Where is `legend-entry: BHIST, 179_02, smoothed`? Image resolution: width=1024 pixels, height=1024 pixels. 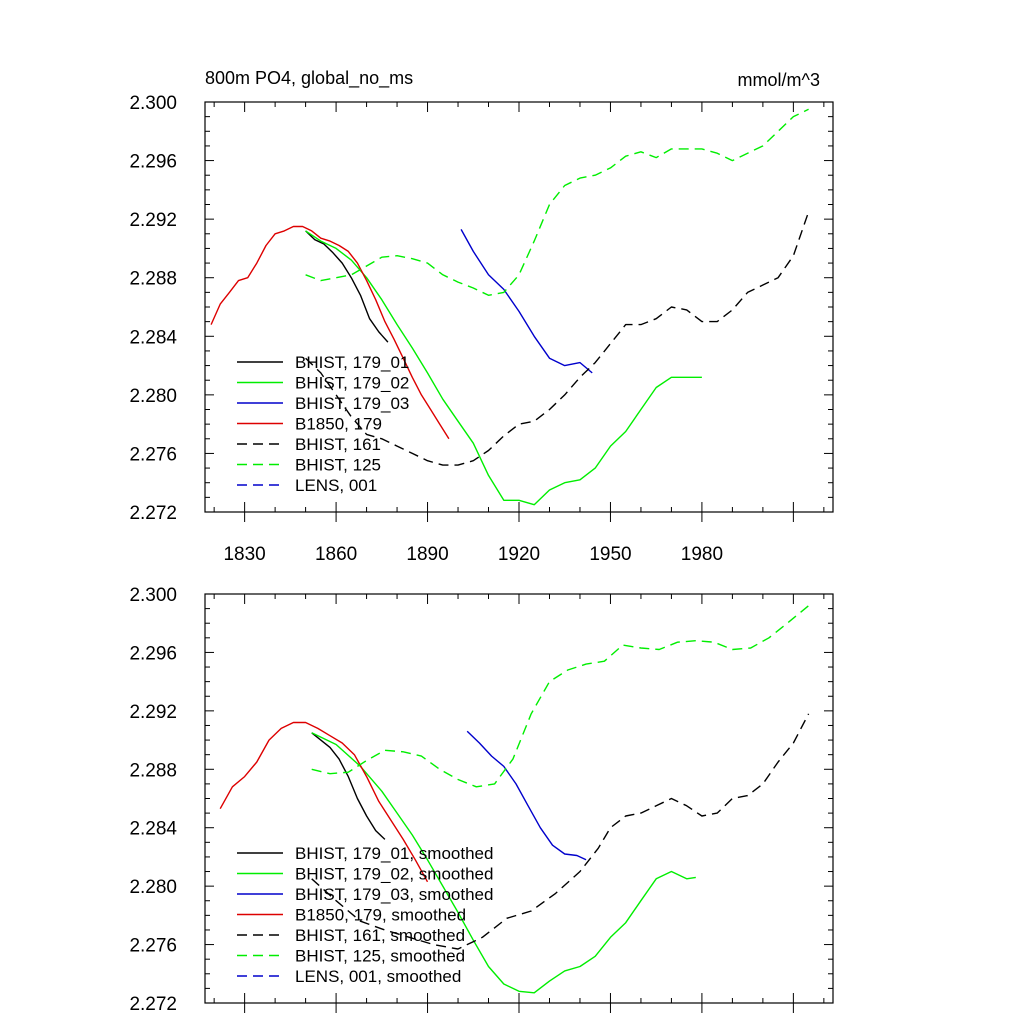 legend-entry: BHIST, 179_02, smoothed is located at coordinates (394, 874).